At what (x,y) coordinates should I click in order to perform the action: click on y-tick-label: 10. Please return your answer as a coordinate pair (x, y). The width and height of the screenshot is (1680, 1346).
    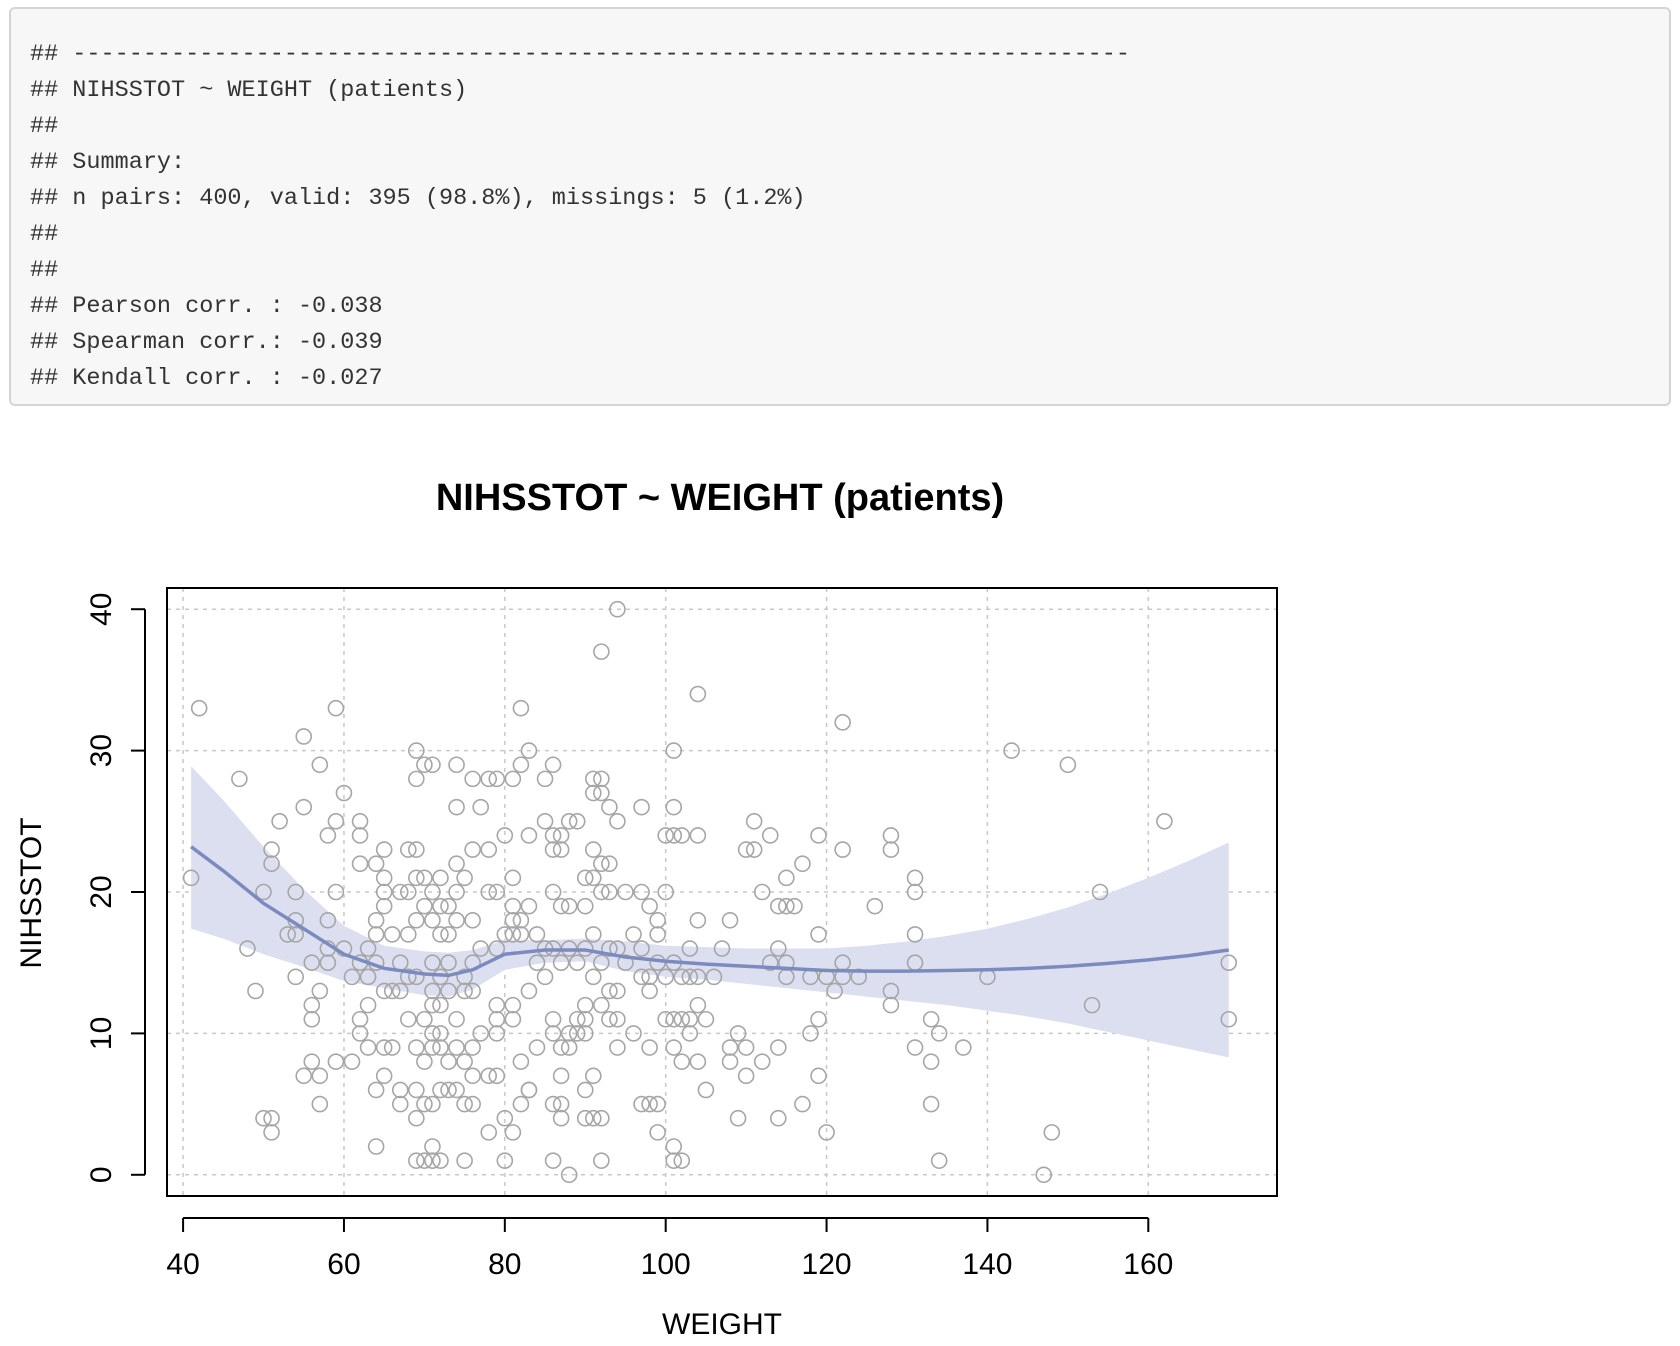
    Looking at the image, I should click on (101, 1033).